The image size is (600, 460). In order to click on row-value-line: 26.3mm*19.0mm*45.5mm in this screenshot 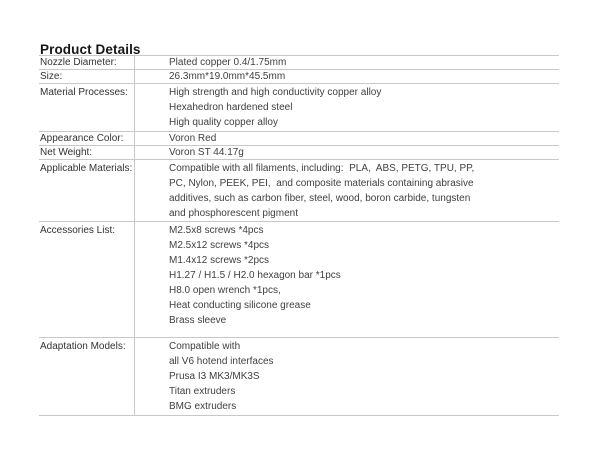, I will do `click(227, 76)`.